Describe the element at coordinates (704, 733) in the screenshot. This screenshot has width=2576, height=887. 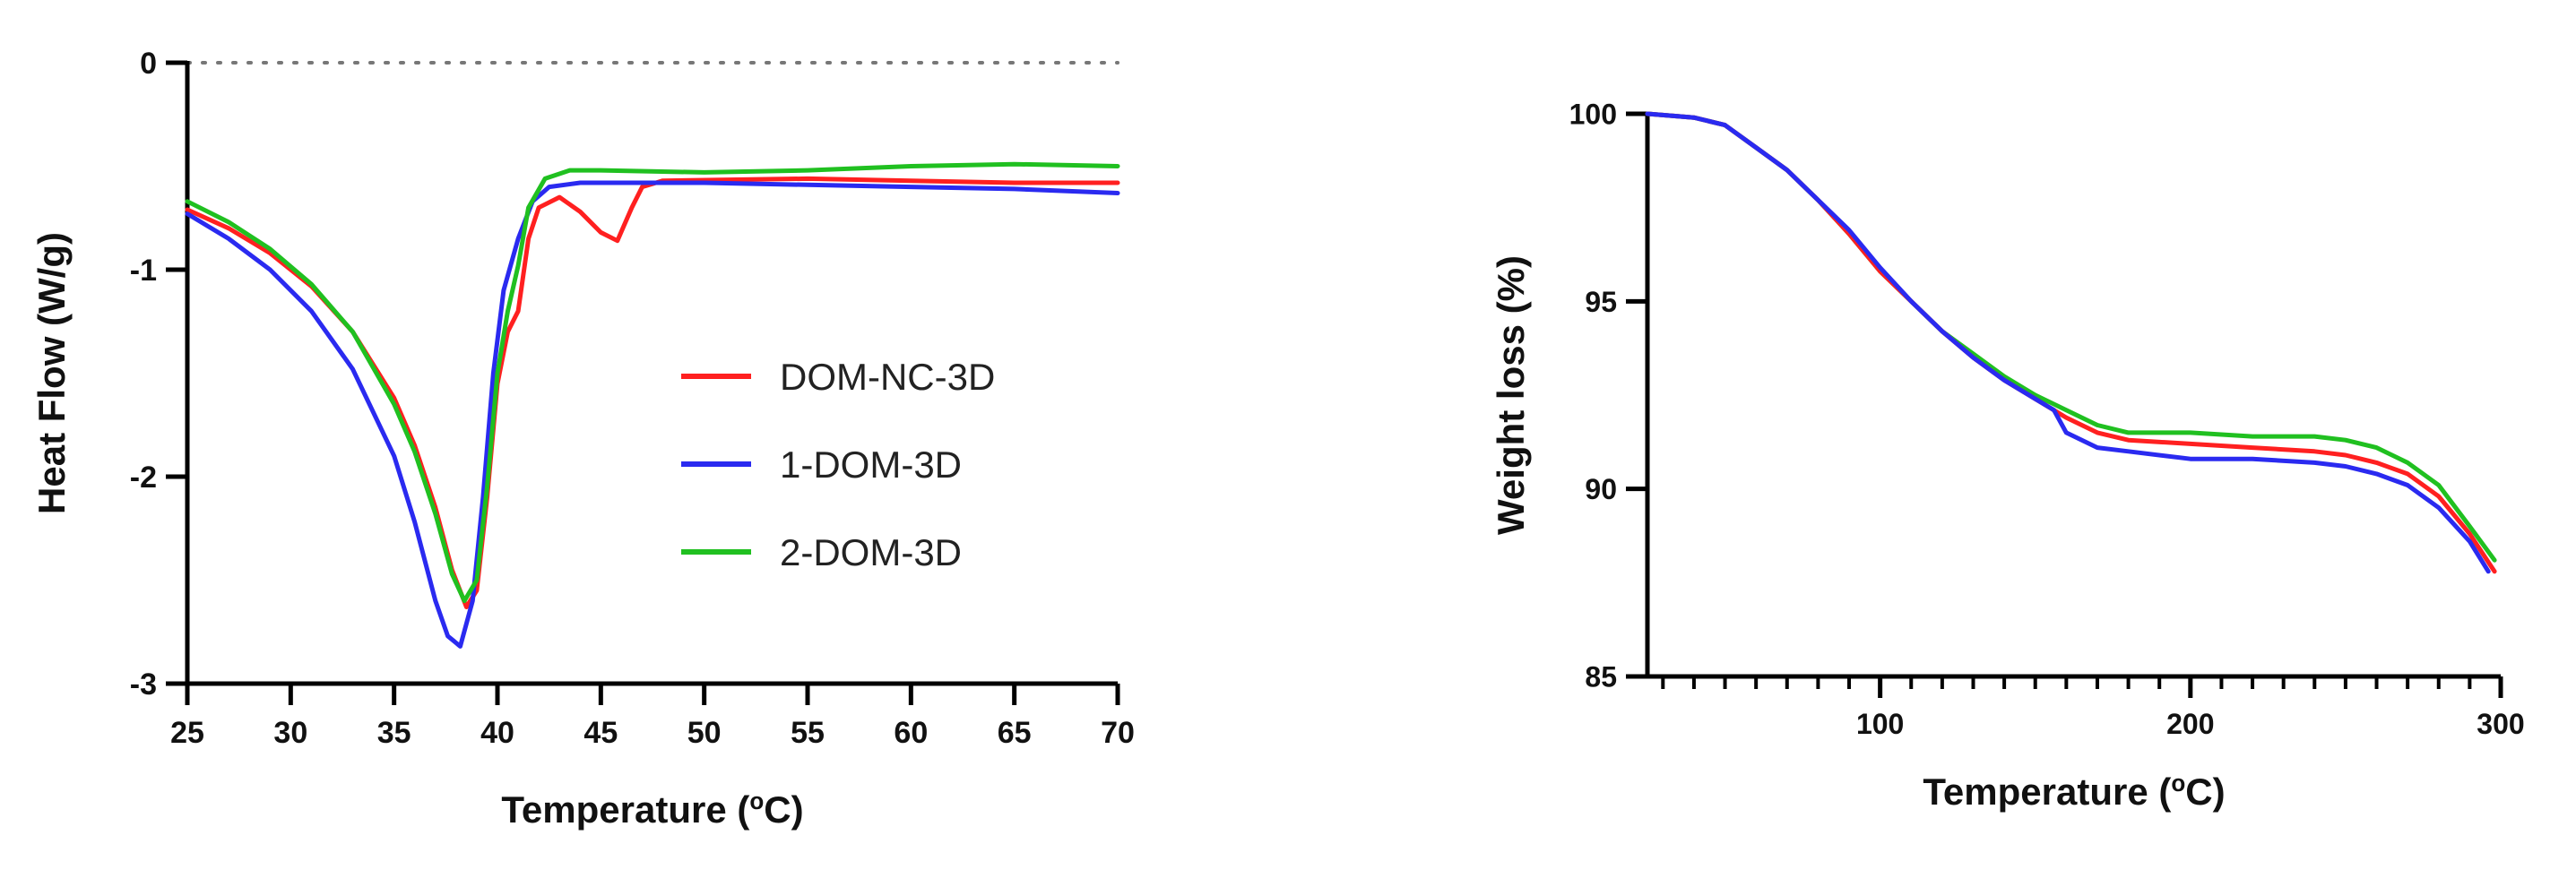
I see `x-tick-label: 50` at that location.